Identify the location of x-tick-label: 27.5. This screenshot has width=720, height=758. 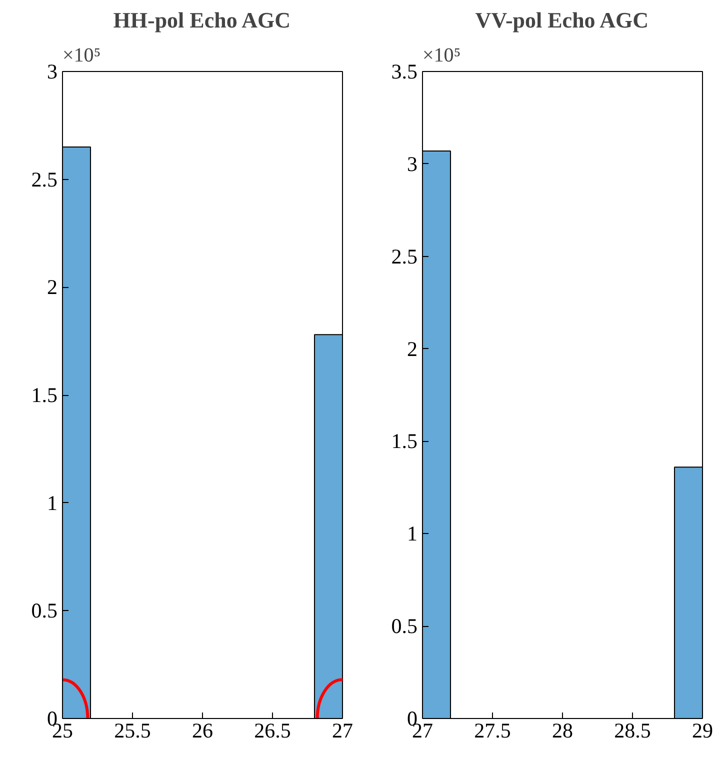
(492, 730).